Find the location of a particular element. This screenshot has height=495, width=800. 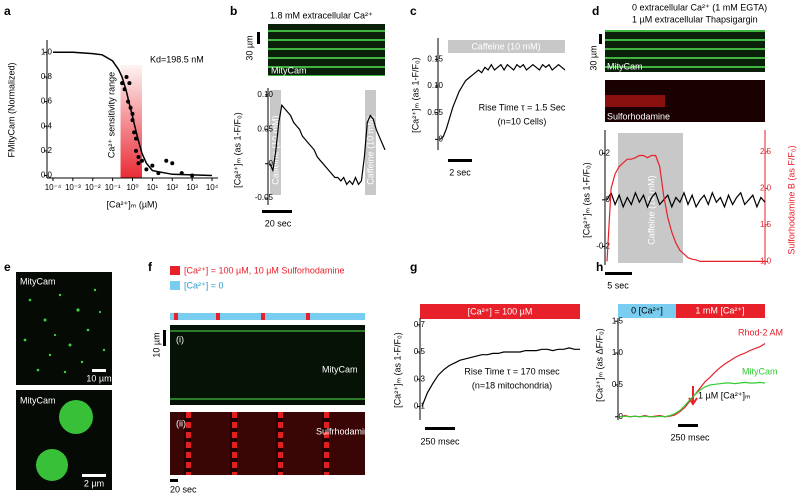

series-label: MityCam is located at coordinates (760, 371).